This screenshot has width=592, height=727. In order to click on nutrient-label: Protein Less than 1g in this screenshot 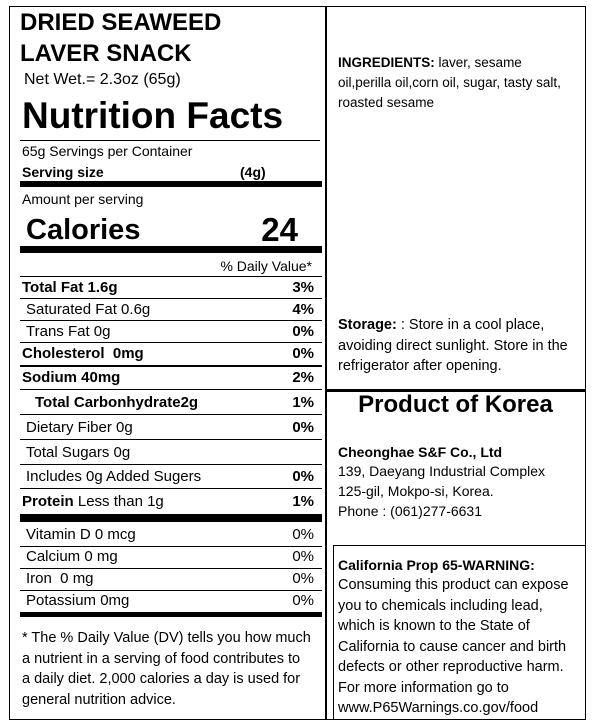, I will do `click(93, 502)`.